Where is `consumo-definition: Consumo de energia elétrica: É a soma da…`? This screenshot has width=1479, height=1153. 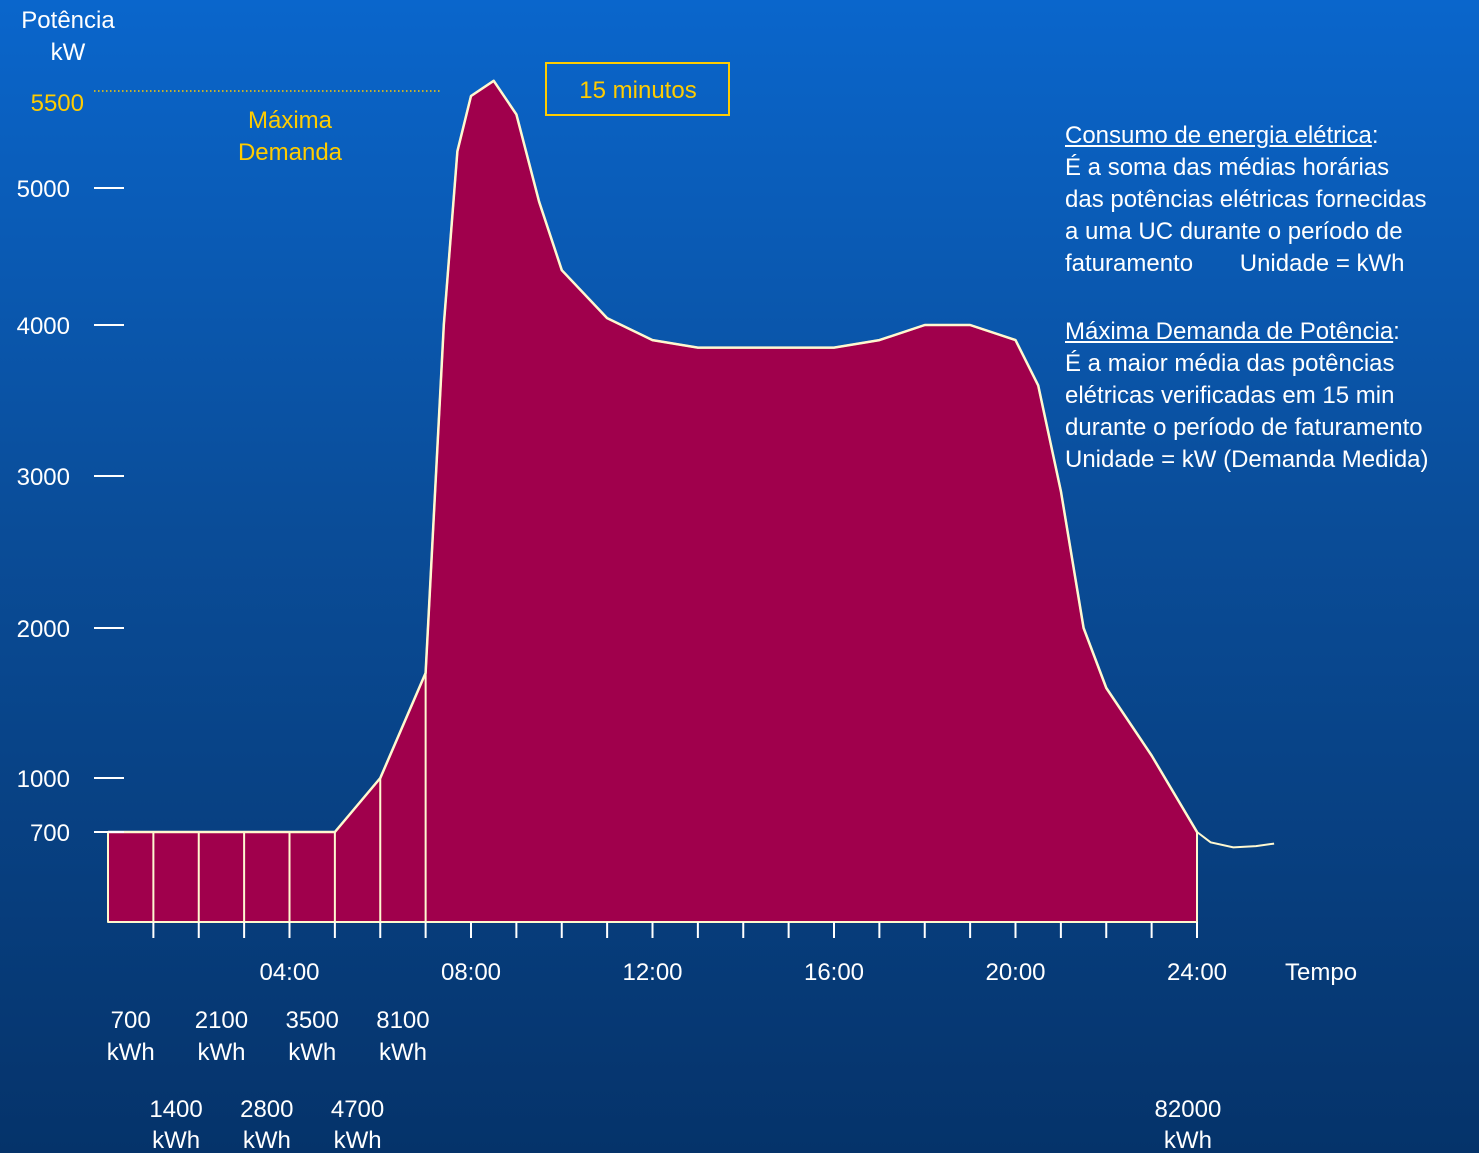 consumo-definition: Consumo de energia elétrica: É a soma da… is located at coordinates (1246, 200).